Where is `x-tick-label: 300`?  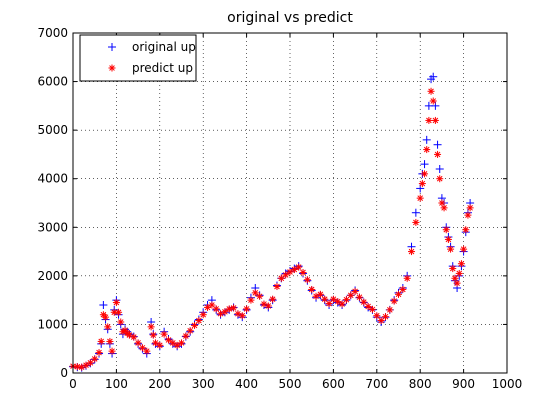
x-tick-label: 300 is located at coordinates (203, 384).